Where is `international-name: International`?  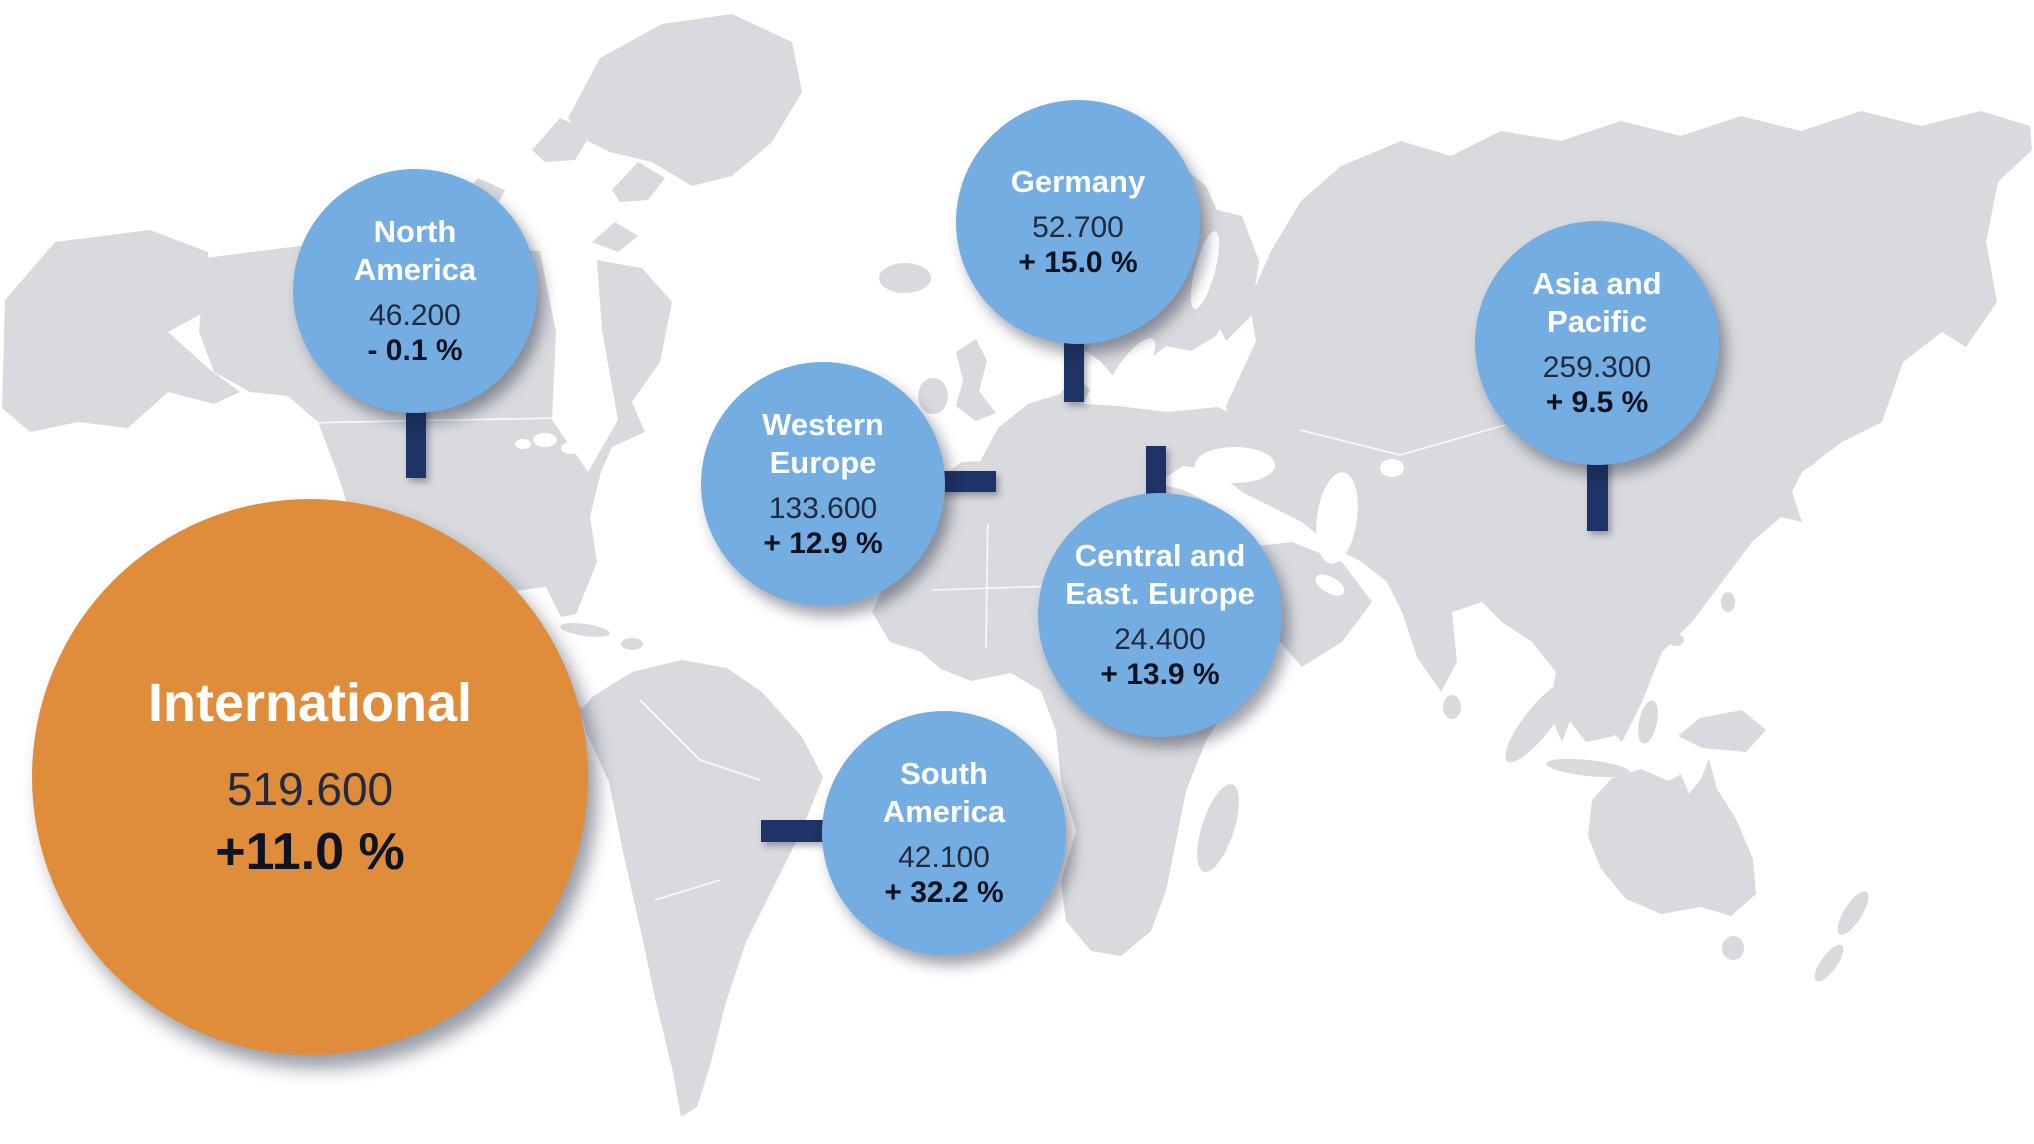 international-name: International is located at coordinates (310, 703).